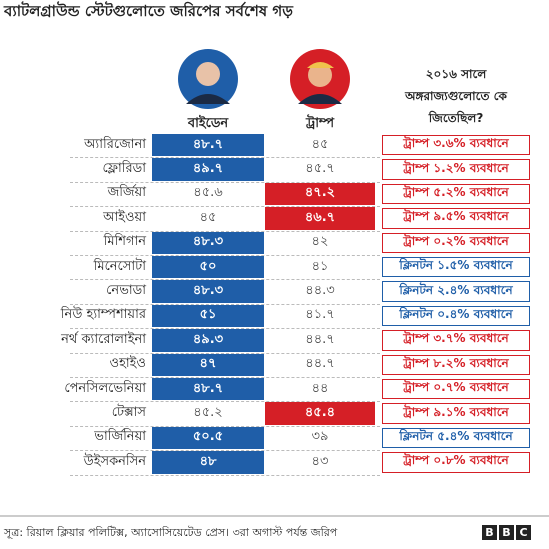  What do you see at coordinates (456, 291) in the screenshot?
I see `won-2016: ক্লিনটন ২.৪% ব্যবধানে` at bounding box center [456, 291].